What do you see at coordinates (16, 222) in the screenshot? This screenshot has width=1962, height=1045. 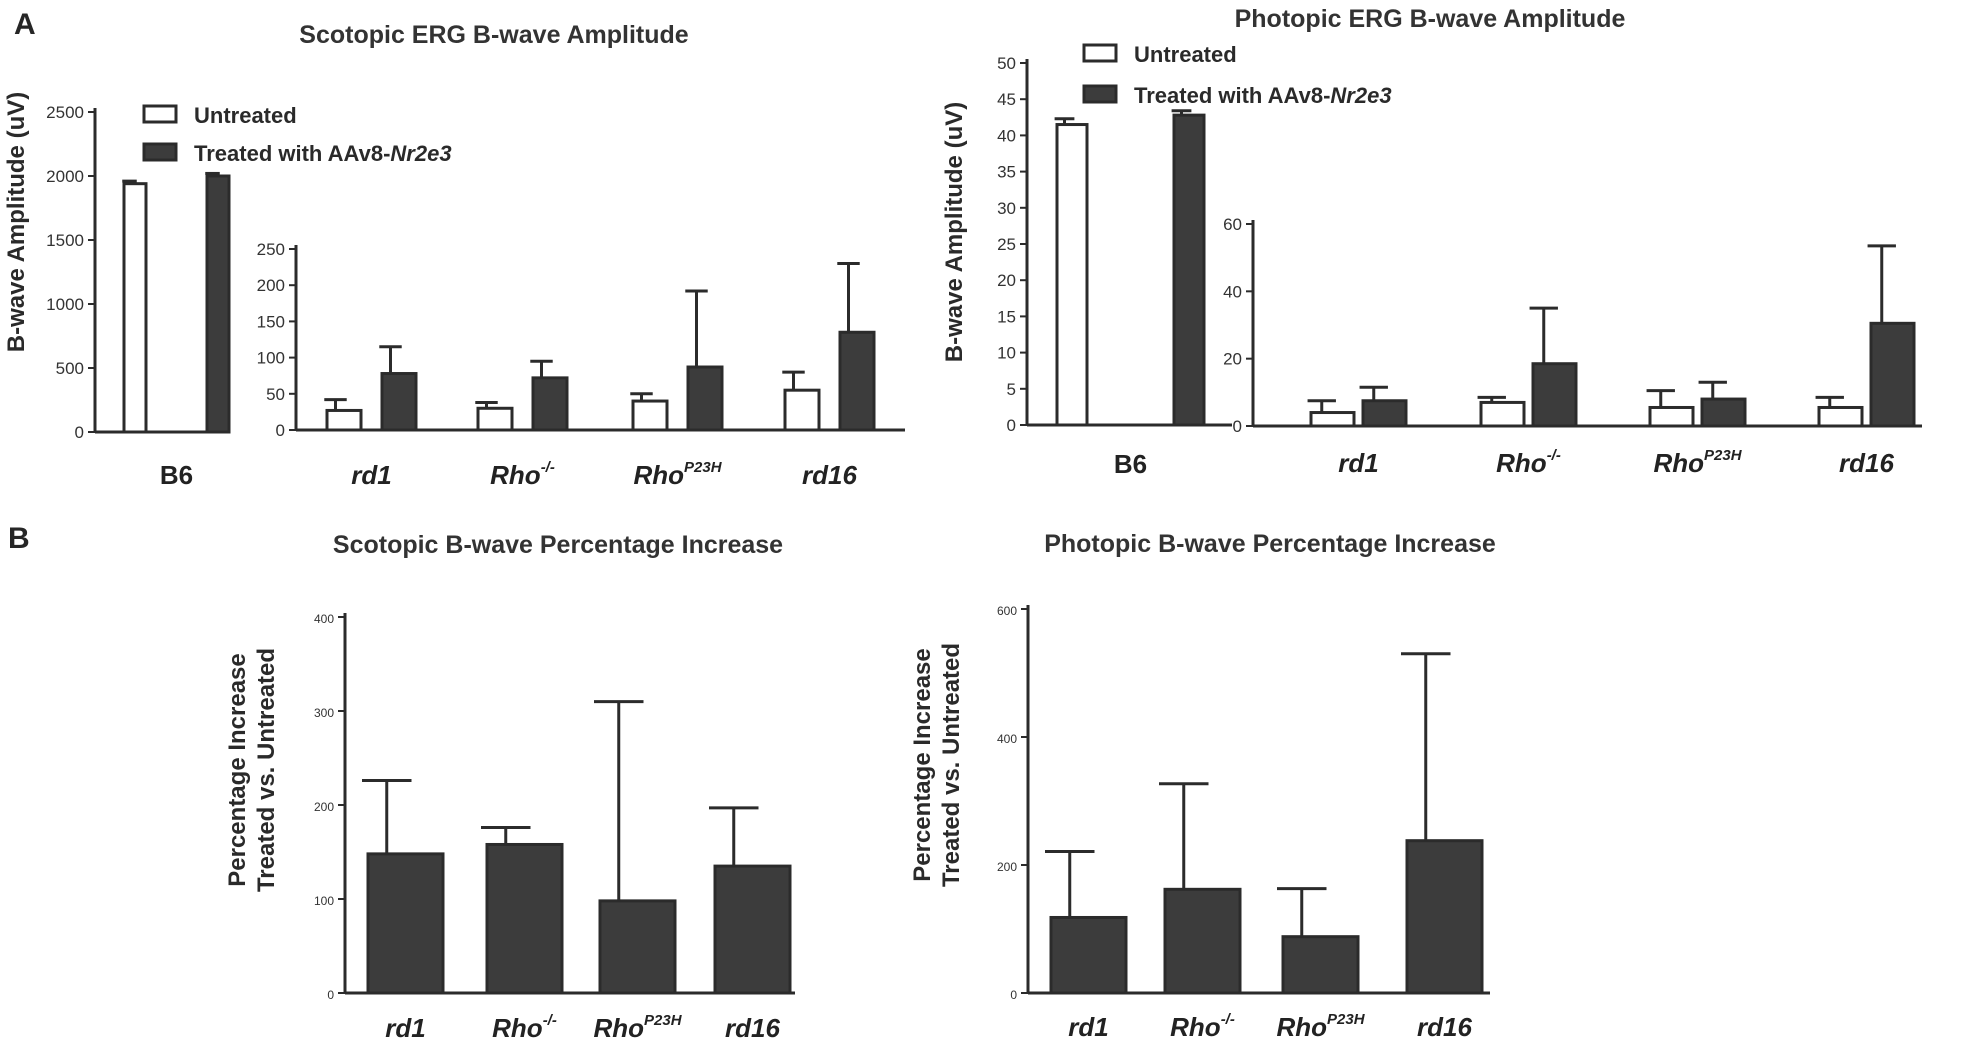 I see `scotopic-amplitude-ylabel: B-wave Amplitude (uV)` at bounding box center [16, 222].